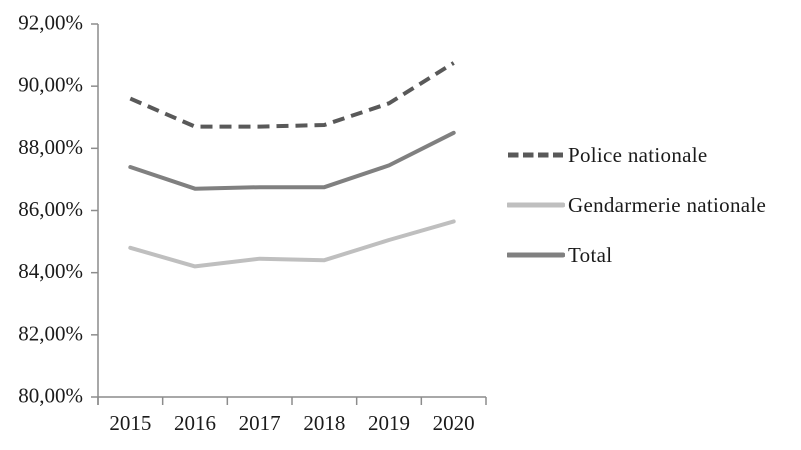  What do you see at coordinates (50, 333) in the screenshot?
I see `y-axis-label: 82,00%` at bounding box center [50, 333].